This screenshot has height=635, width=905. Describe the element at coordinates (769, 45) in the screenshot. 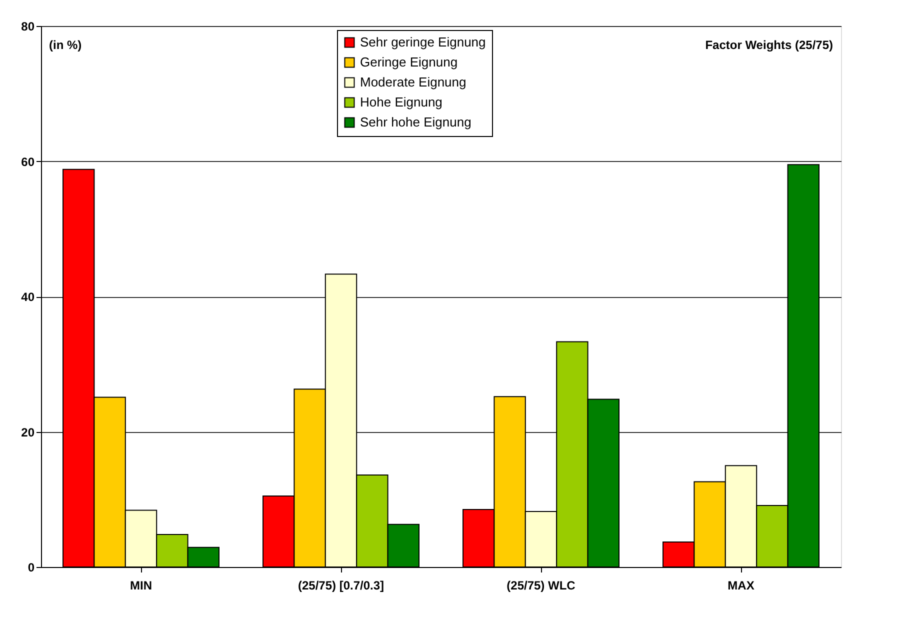

I see `annotation: Factor Weights (25/75)` at that location.